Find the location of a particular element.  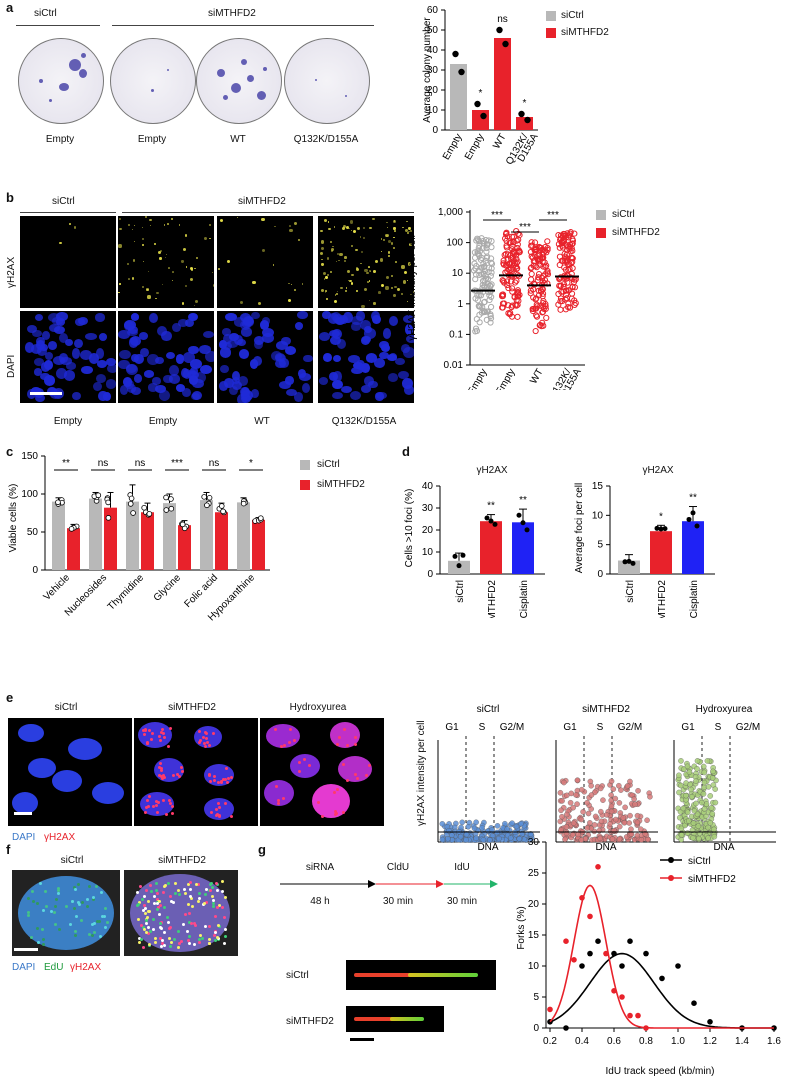

f-img-label-1: siCtrl is located at coordinates (72, 860).